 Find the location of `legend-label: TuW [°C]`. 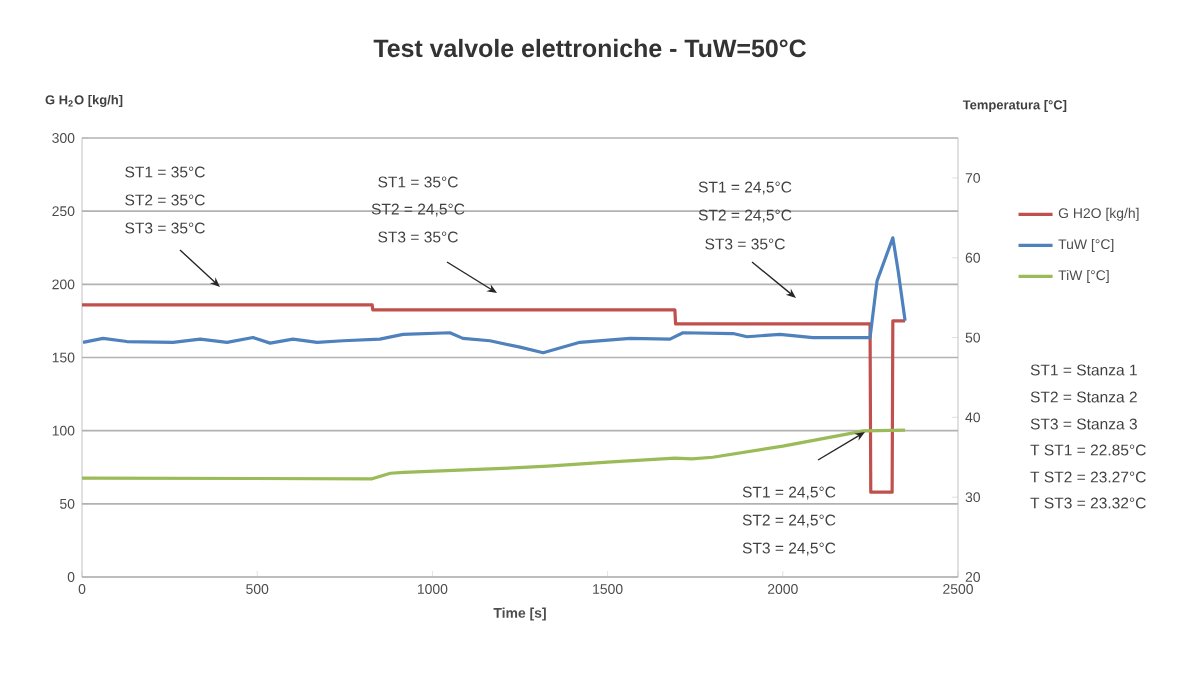

legend-label: TuW [°C] is located at coordinates (1086, 245).